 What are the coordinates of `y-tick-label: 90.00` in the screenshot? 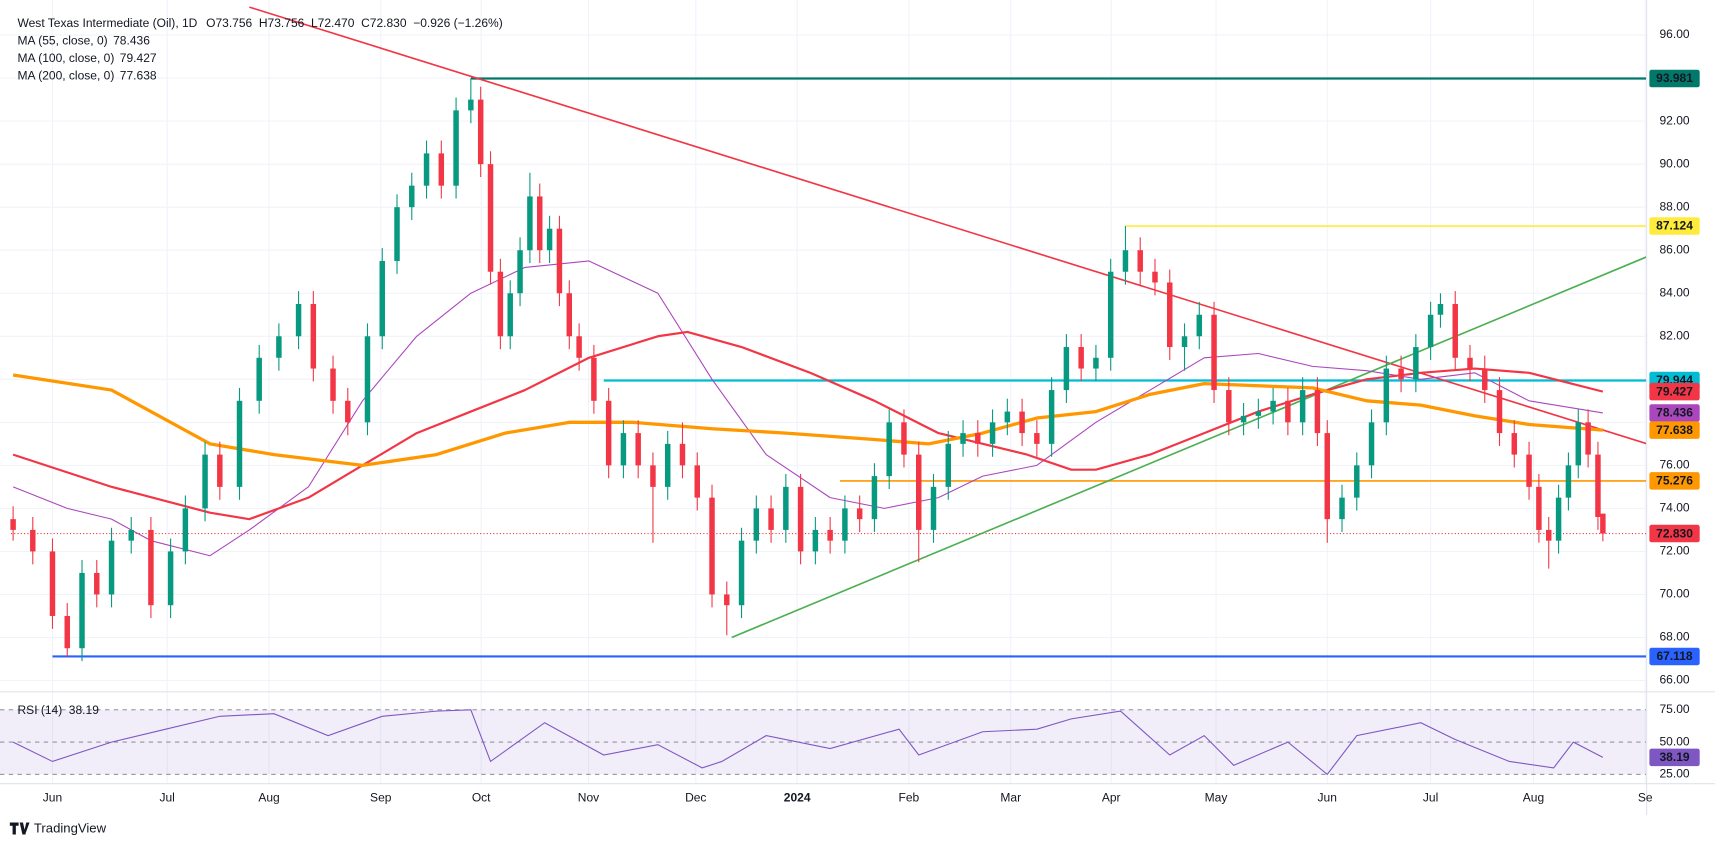 It's located at (1674, 163).